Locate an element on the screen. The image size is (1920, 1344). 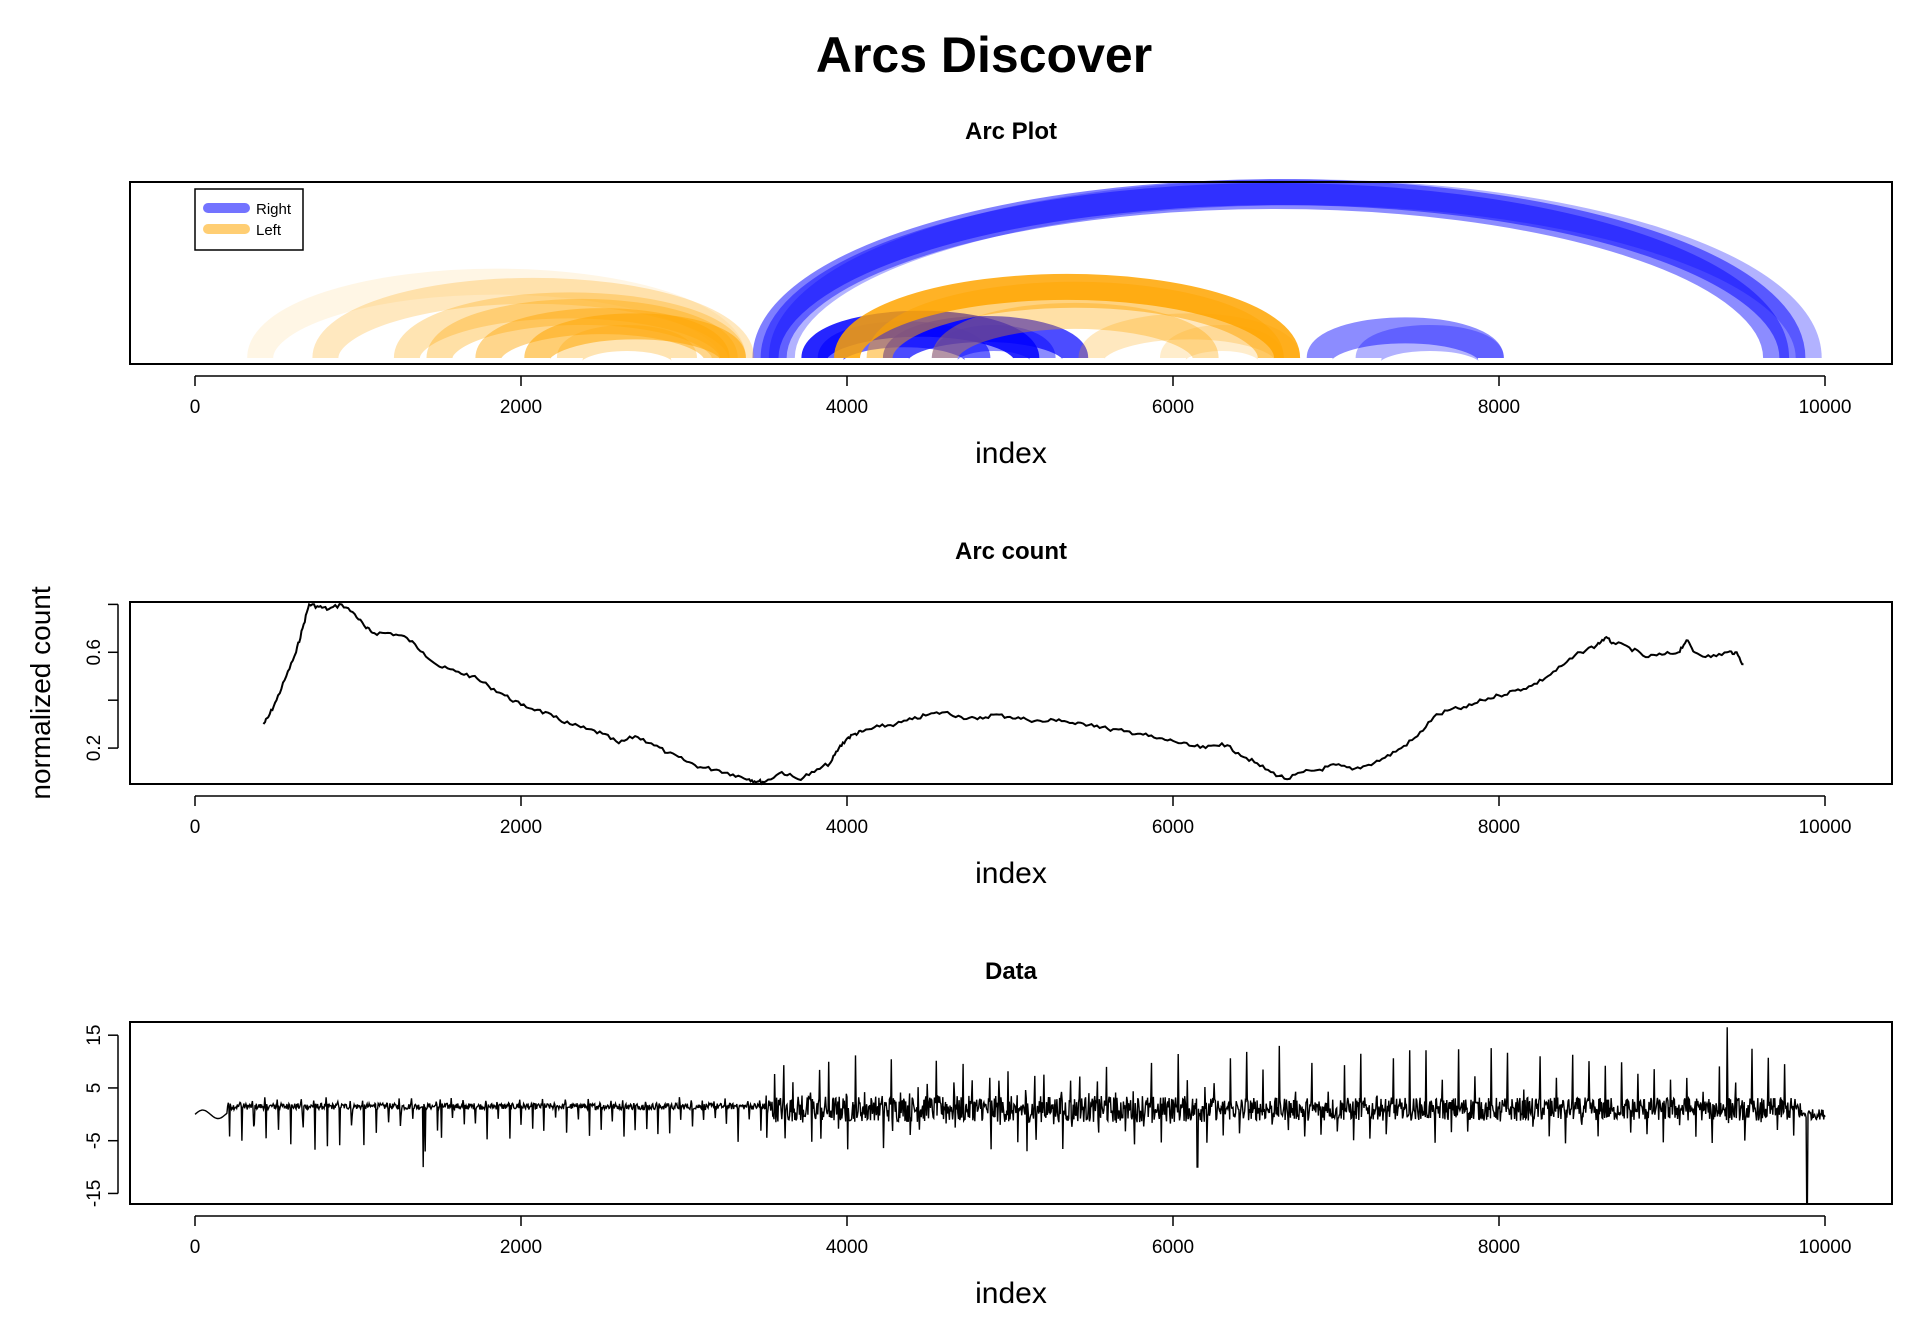
legend-label-right: Right is located at coordinates (274, 209).